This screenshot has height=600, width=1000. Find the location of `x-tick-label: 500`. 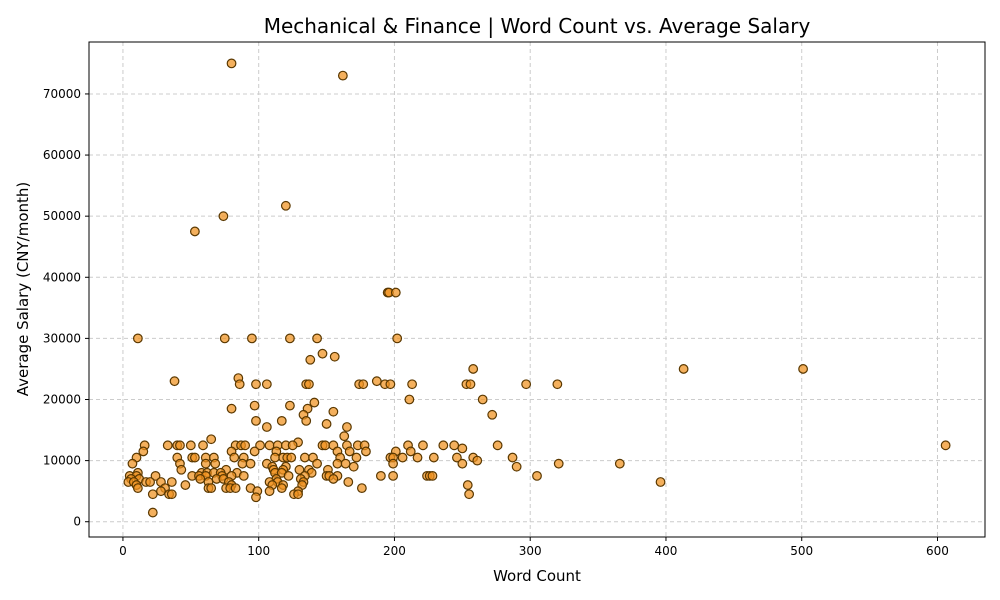

x-tick-label: 500 is located at coordinates (801, 551).